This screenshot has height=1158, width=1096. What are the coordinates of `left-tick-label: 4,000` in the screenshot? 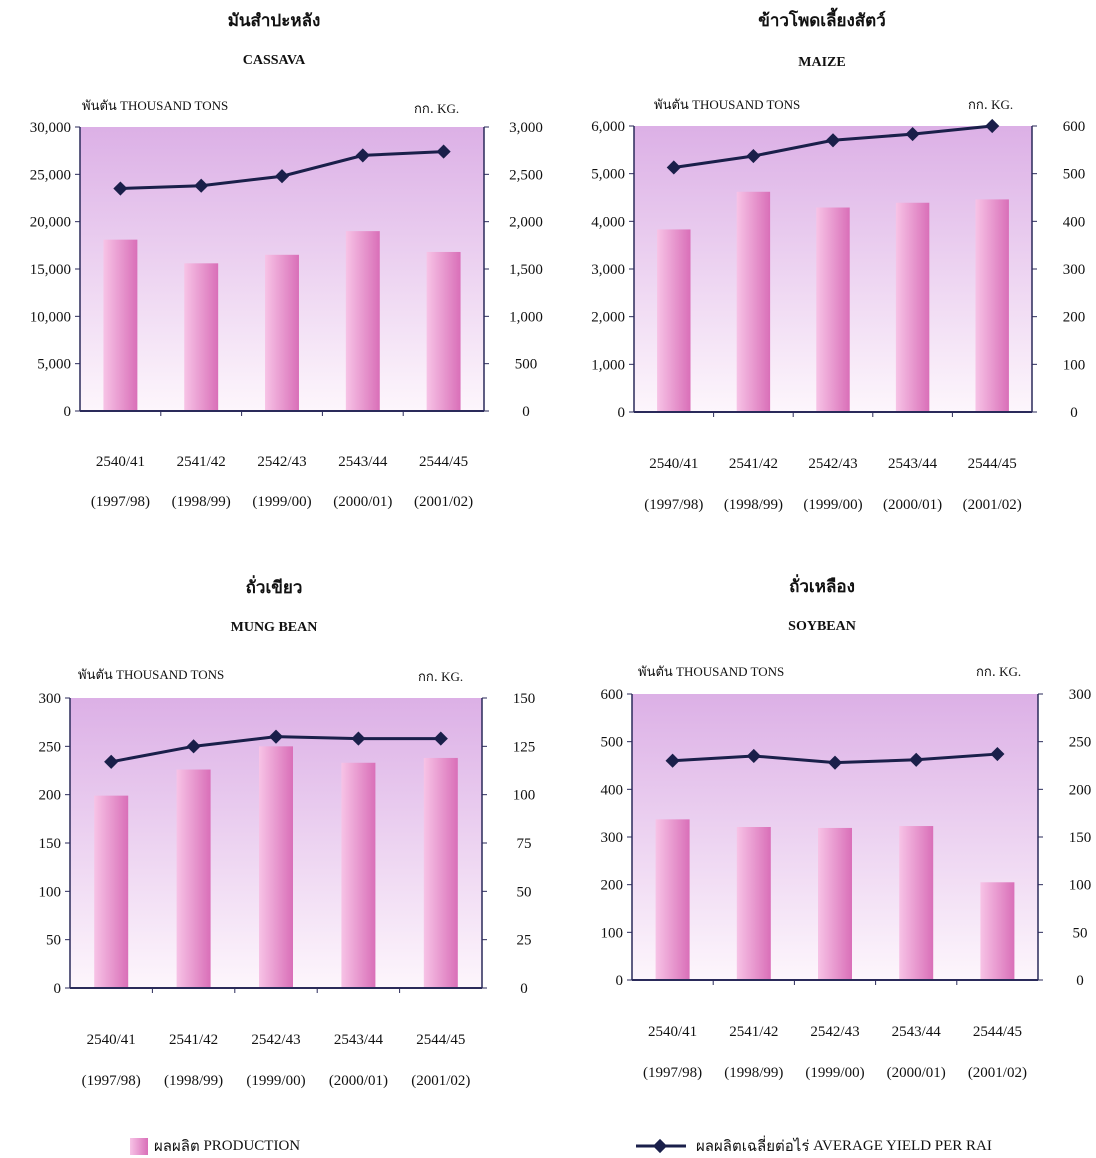 It's located at (608, 222).